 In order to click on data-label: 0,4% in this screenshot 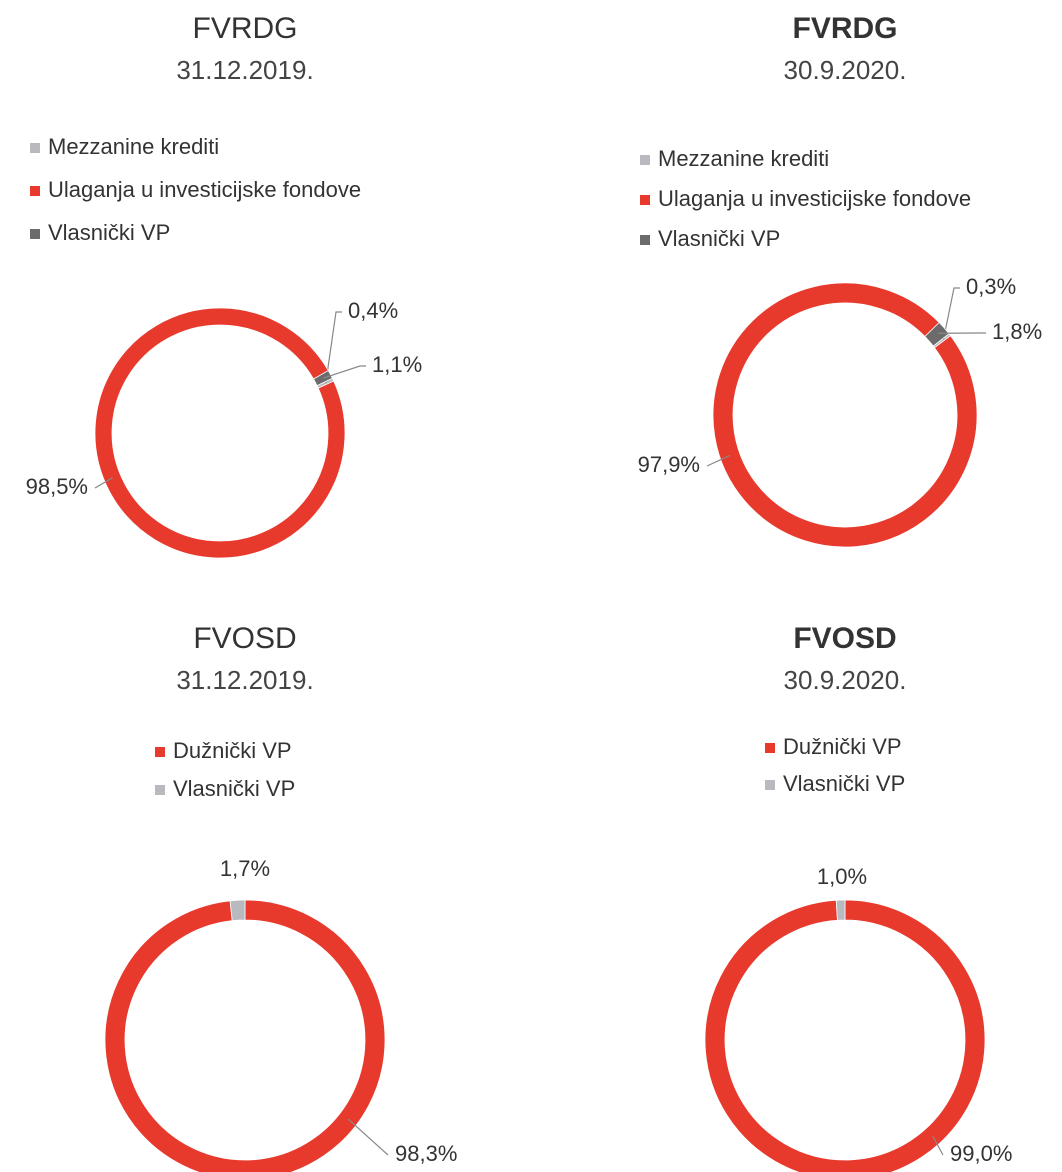, I will do `click(373, 310)`.